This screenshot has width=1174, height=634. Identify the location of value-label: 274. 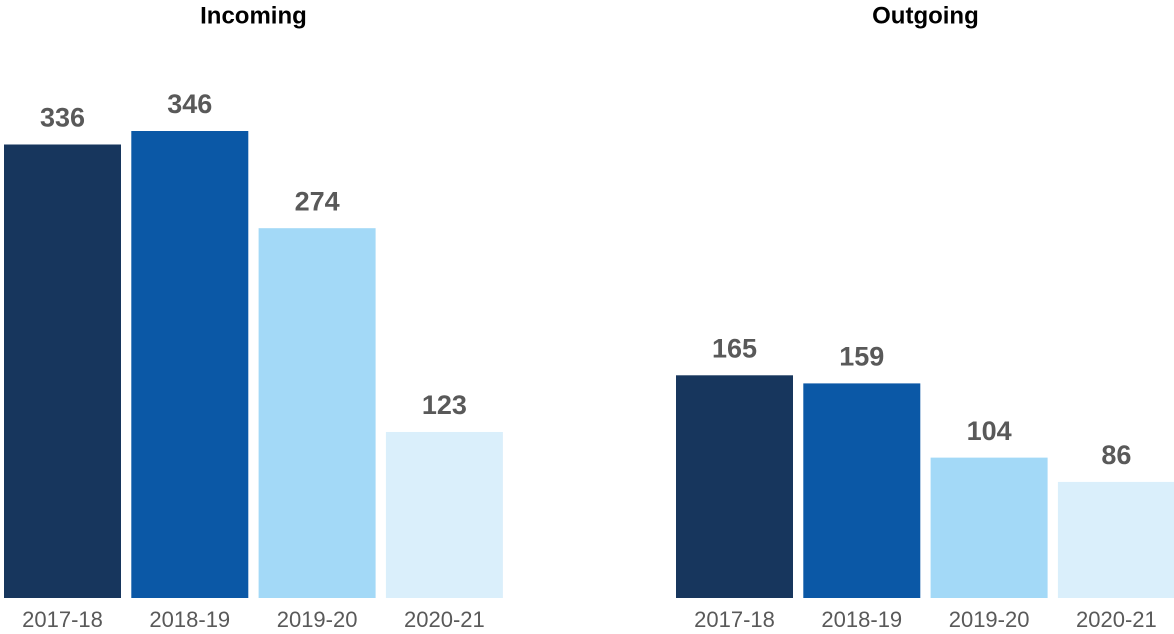
(317, 201).